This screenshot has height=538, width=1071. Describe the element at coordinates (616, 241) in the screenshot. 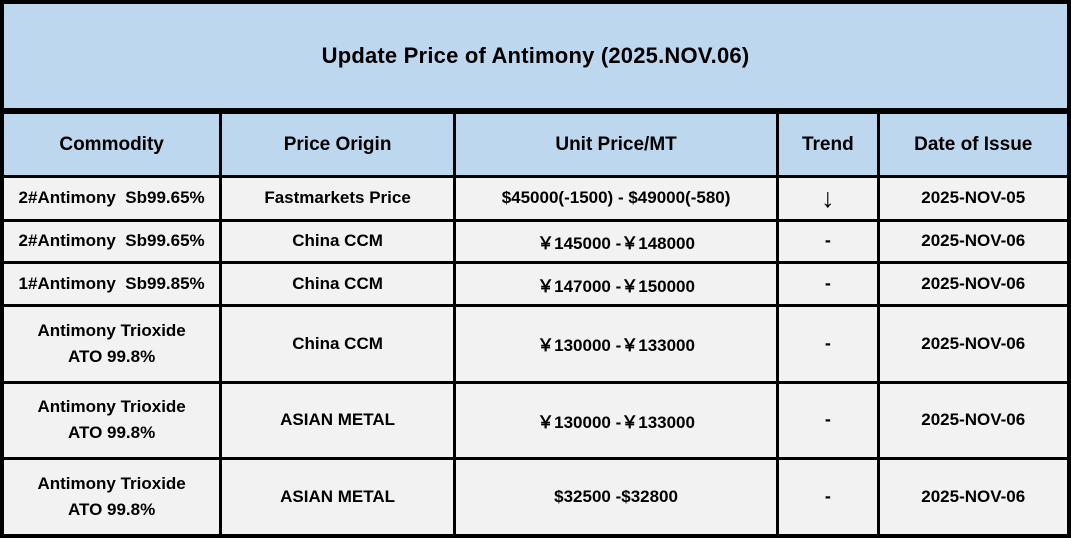

I see `unit-price-cell: ￥145000 -￥148000` at that location.